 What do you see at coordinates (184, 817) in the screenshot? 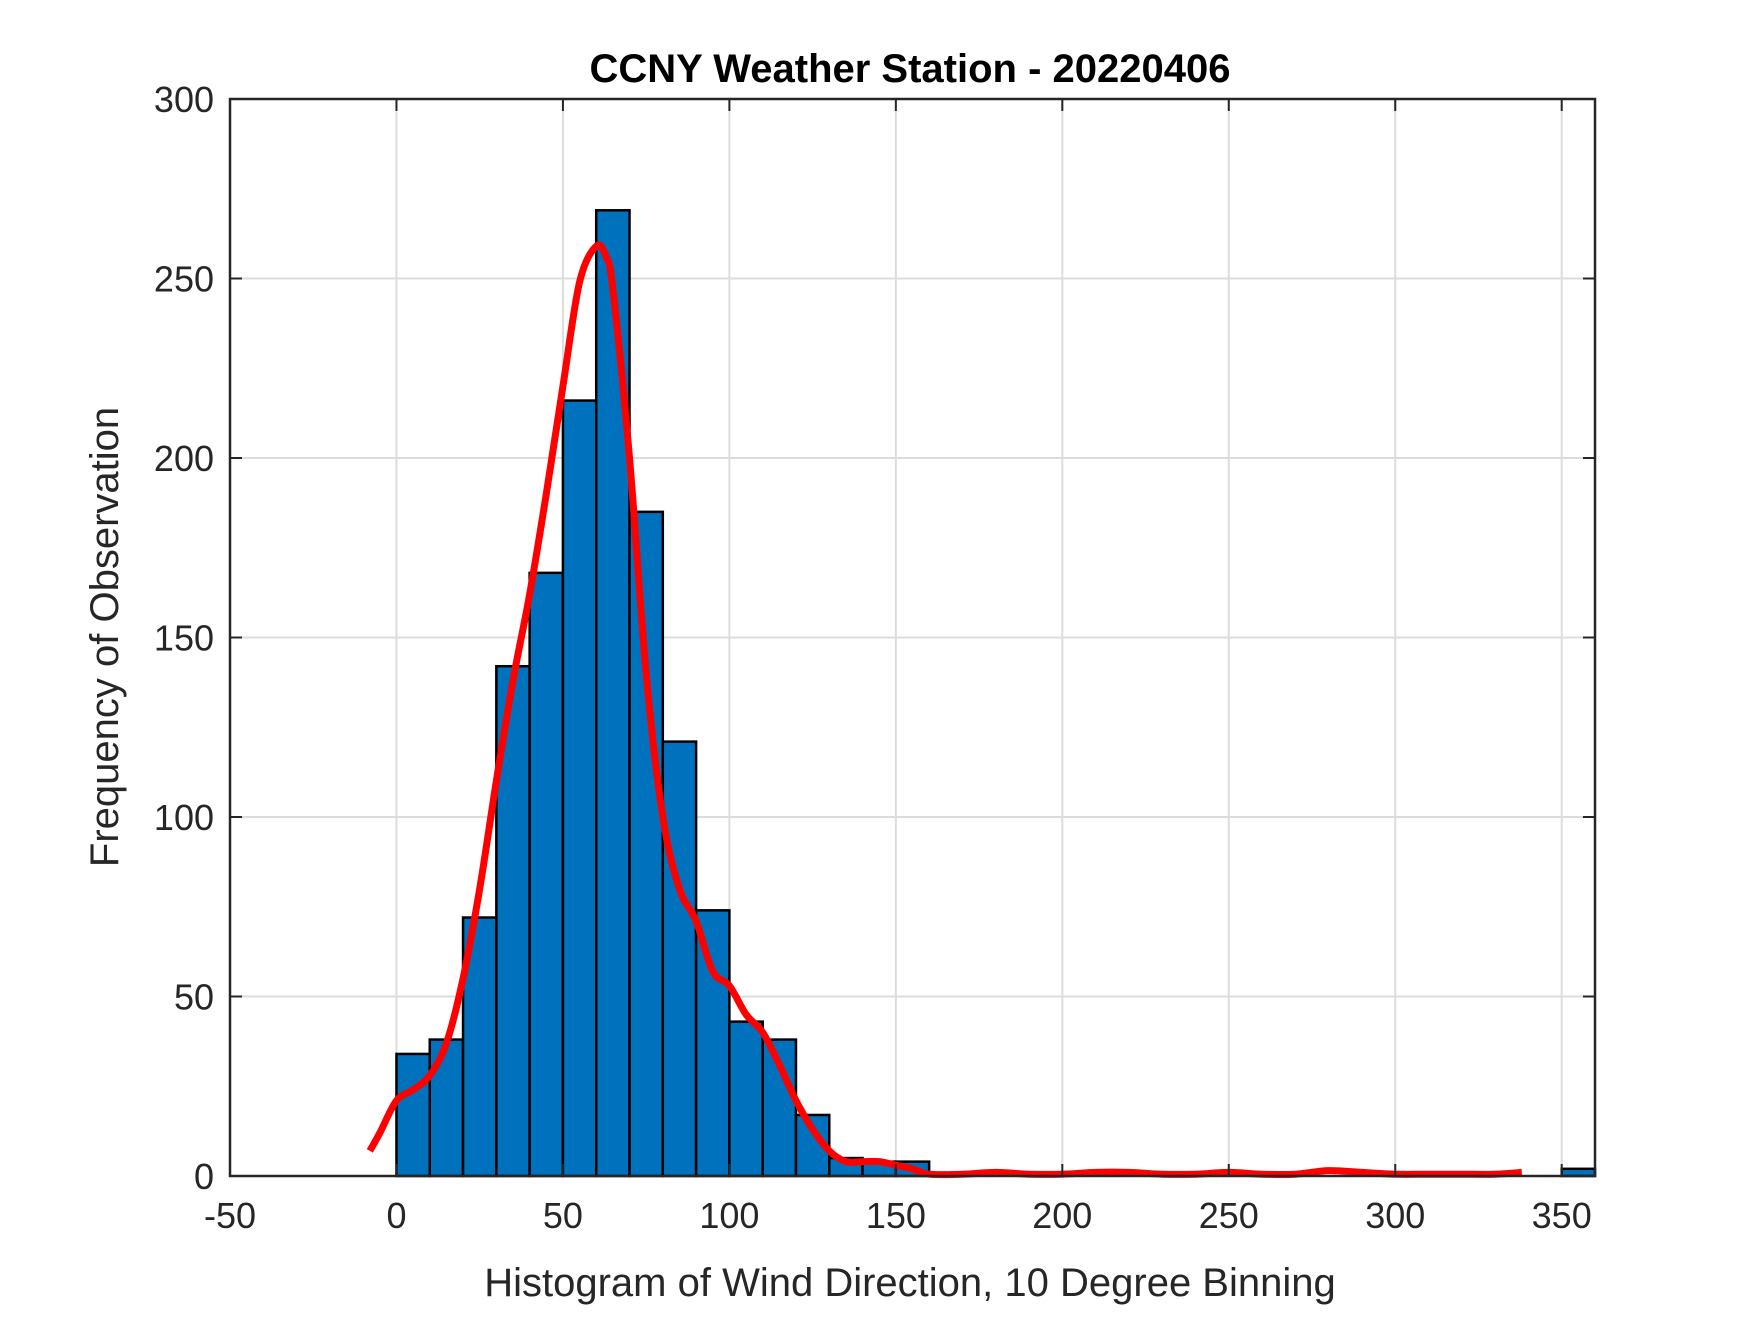
I see `y-tick-label: 100` at bounding box center [184, 817].